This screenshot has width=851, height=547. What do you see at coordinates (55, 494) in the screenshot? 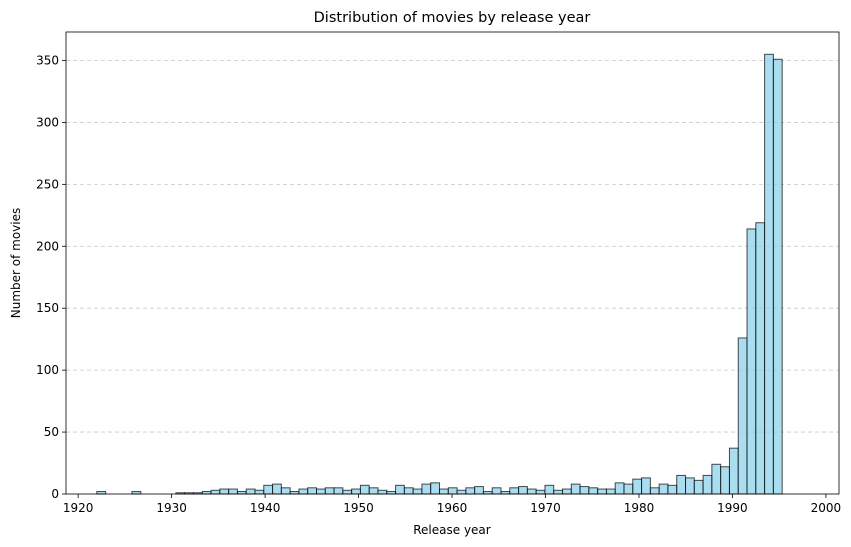
I see `y-tick-label: 0` at bounding box center [55, 494].